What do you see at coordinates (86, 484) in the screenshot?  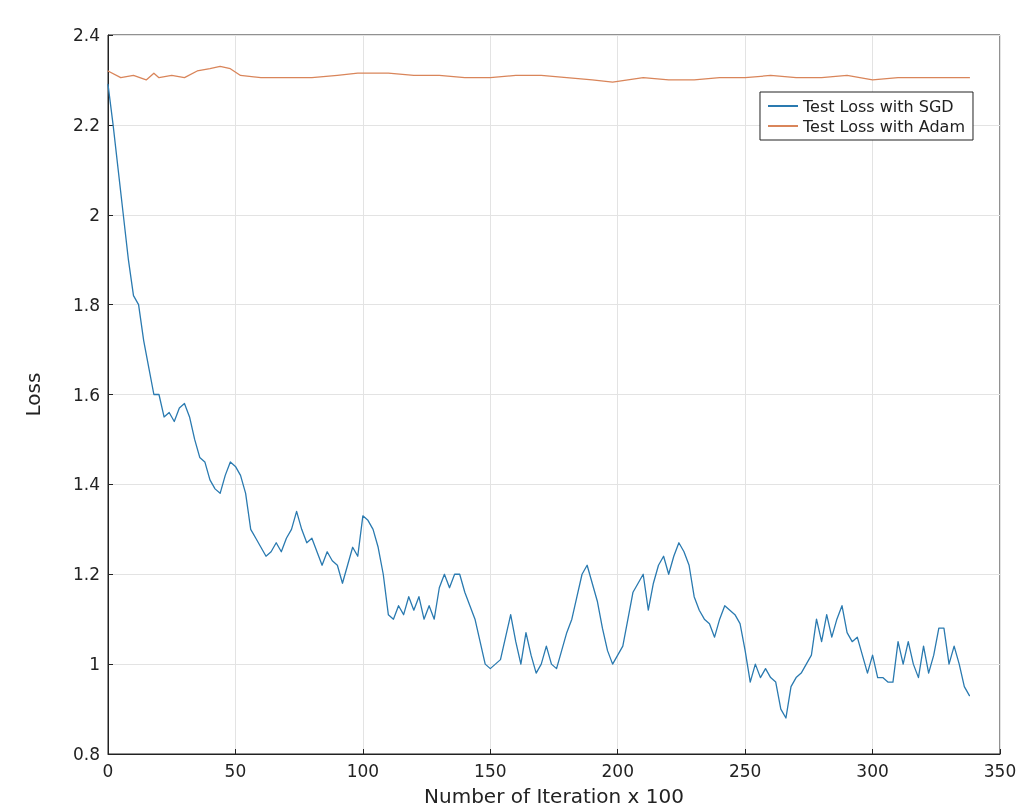 I see `y-tick-label: 1.4` at bounding box center [86, 484].